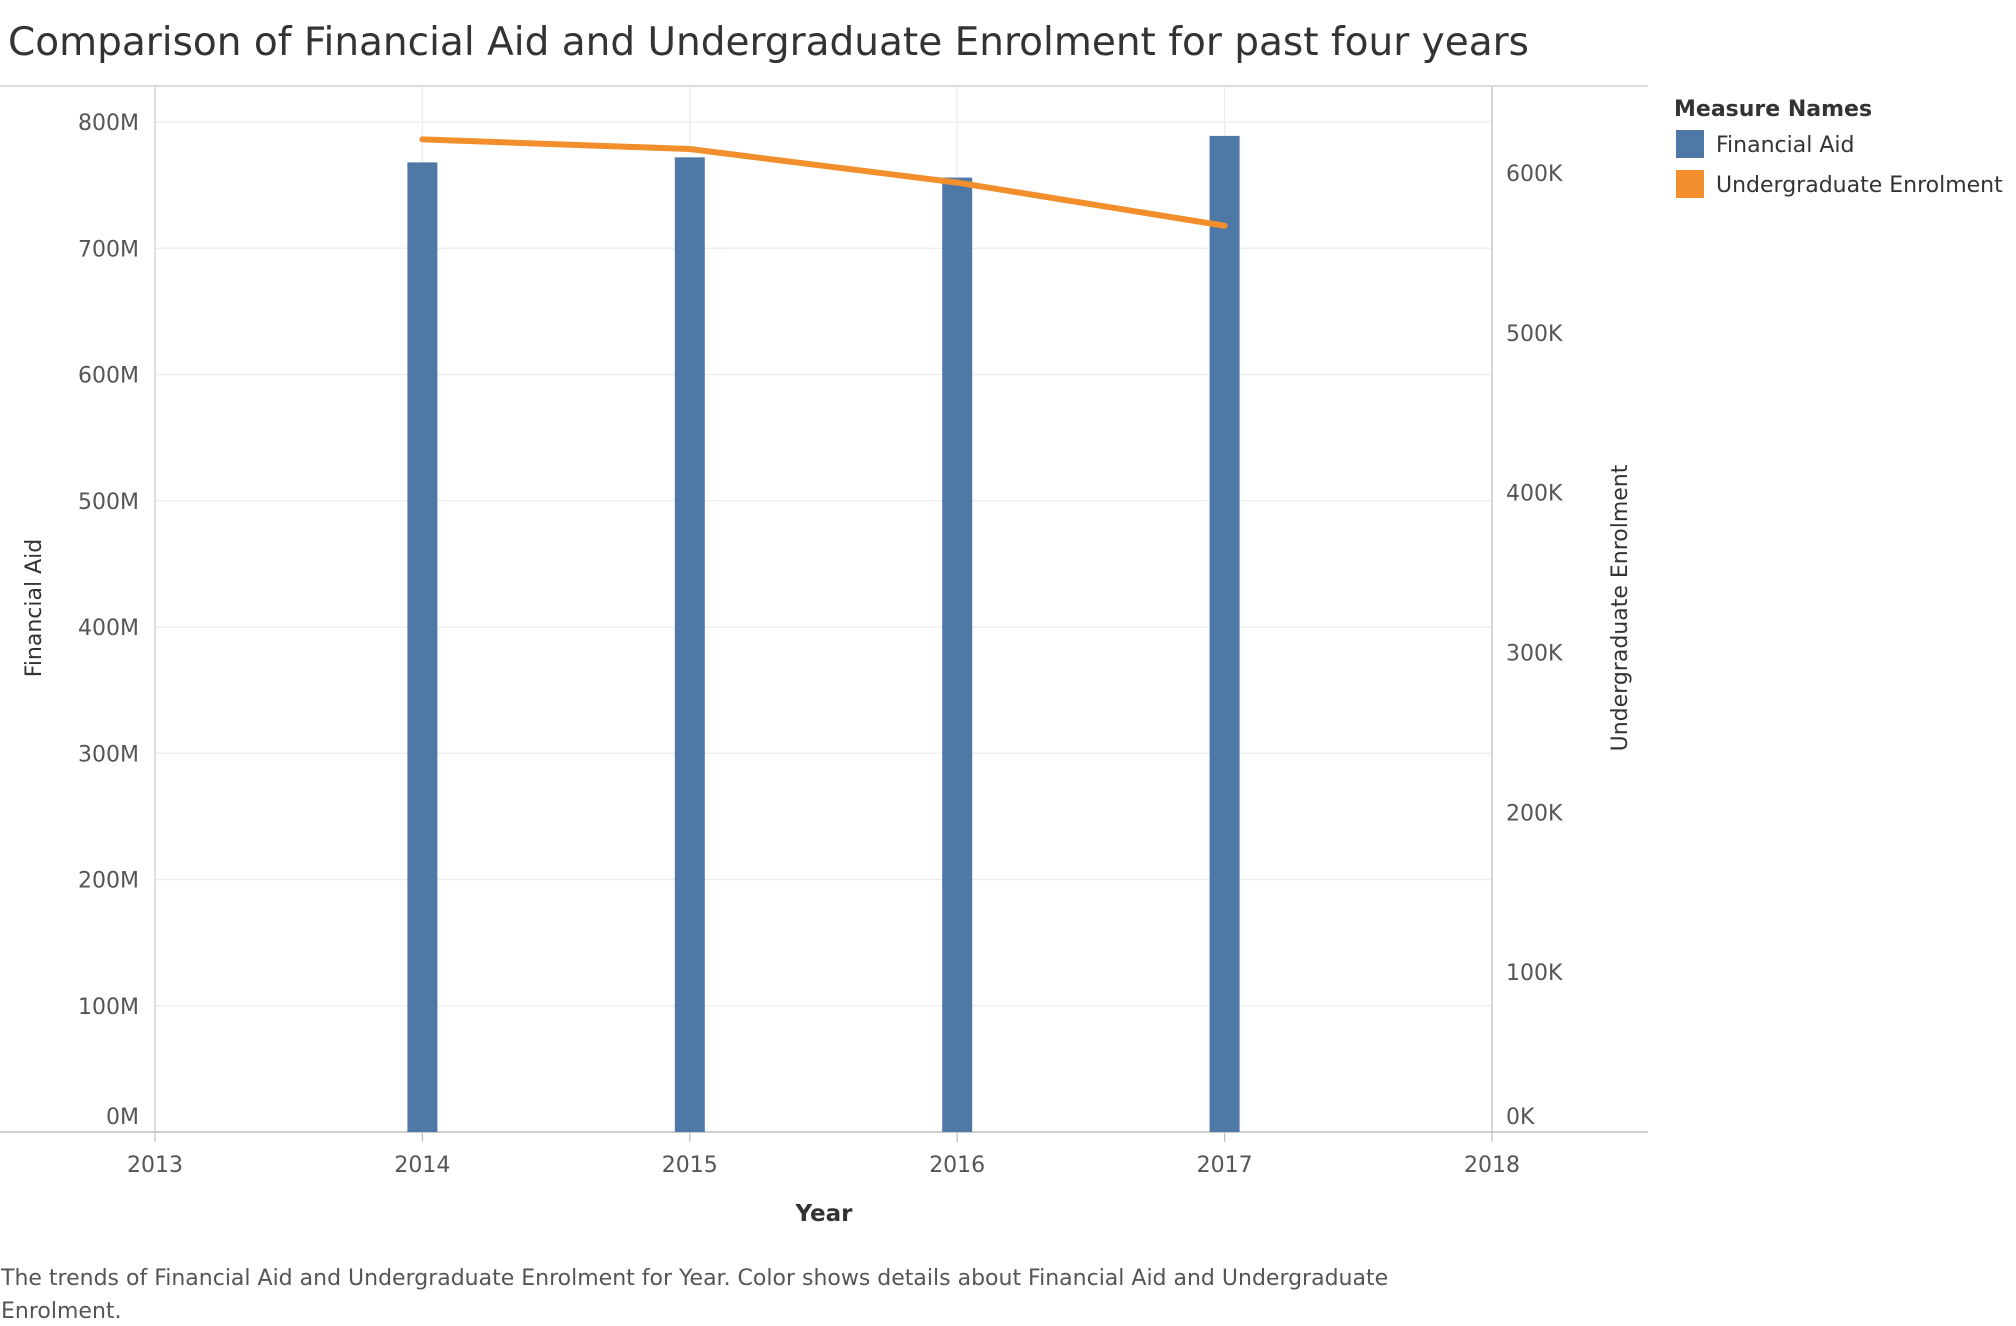 This screenshot has height=1326, width=2016. I want to click on x-tick-label: 2013, so click(155, 1165).